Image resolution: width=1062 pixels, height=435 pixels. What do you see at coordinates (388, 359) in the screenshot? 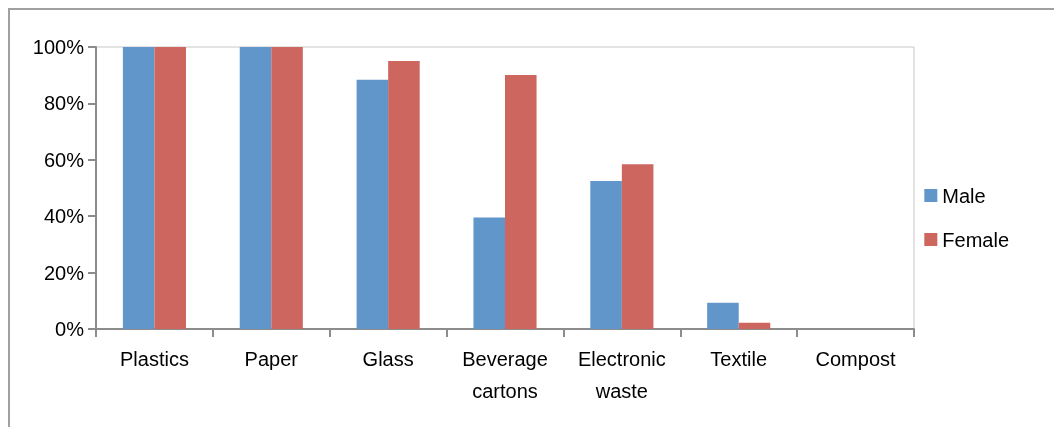
I see `x-tick-label: Glass` at bounding box center [388, 359].